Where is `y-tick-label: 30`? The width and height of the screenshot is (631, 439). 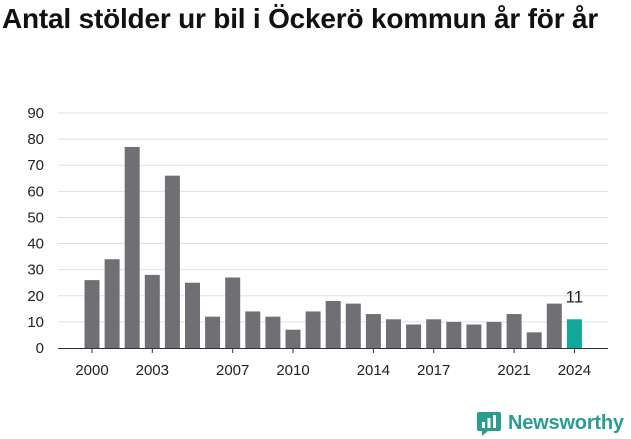
y-tick-label: 30 is located at coordinates (35, 270).